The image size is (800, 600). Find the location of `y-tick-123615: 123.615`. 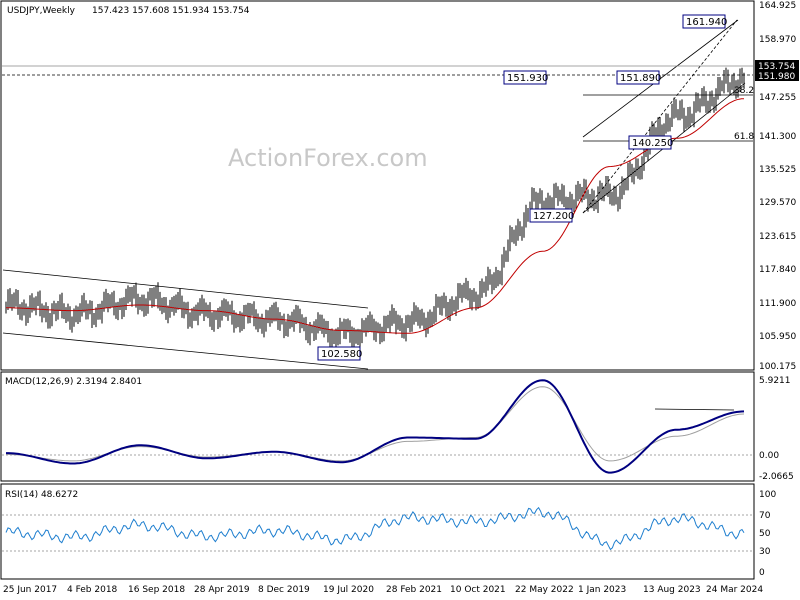

y-tick-123615: 123.615 is located at coordinates (777, 237).